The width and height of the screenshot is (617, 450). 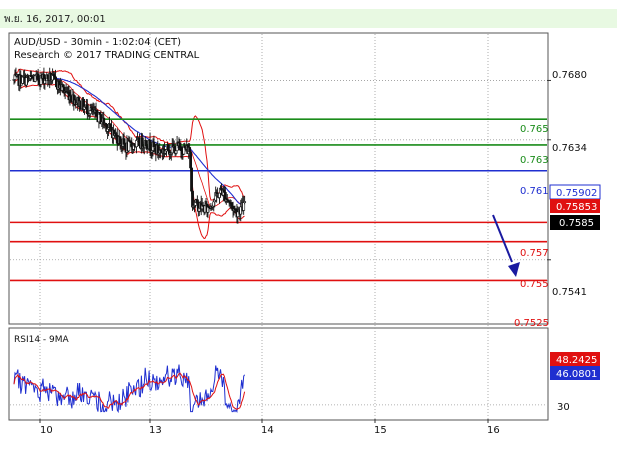 I want to click on rsi14-line, so click(x=129, y=389).